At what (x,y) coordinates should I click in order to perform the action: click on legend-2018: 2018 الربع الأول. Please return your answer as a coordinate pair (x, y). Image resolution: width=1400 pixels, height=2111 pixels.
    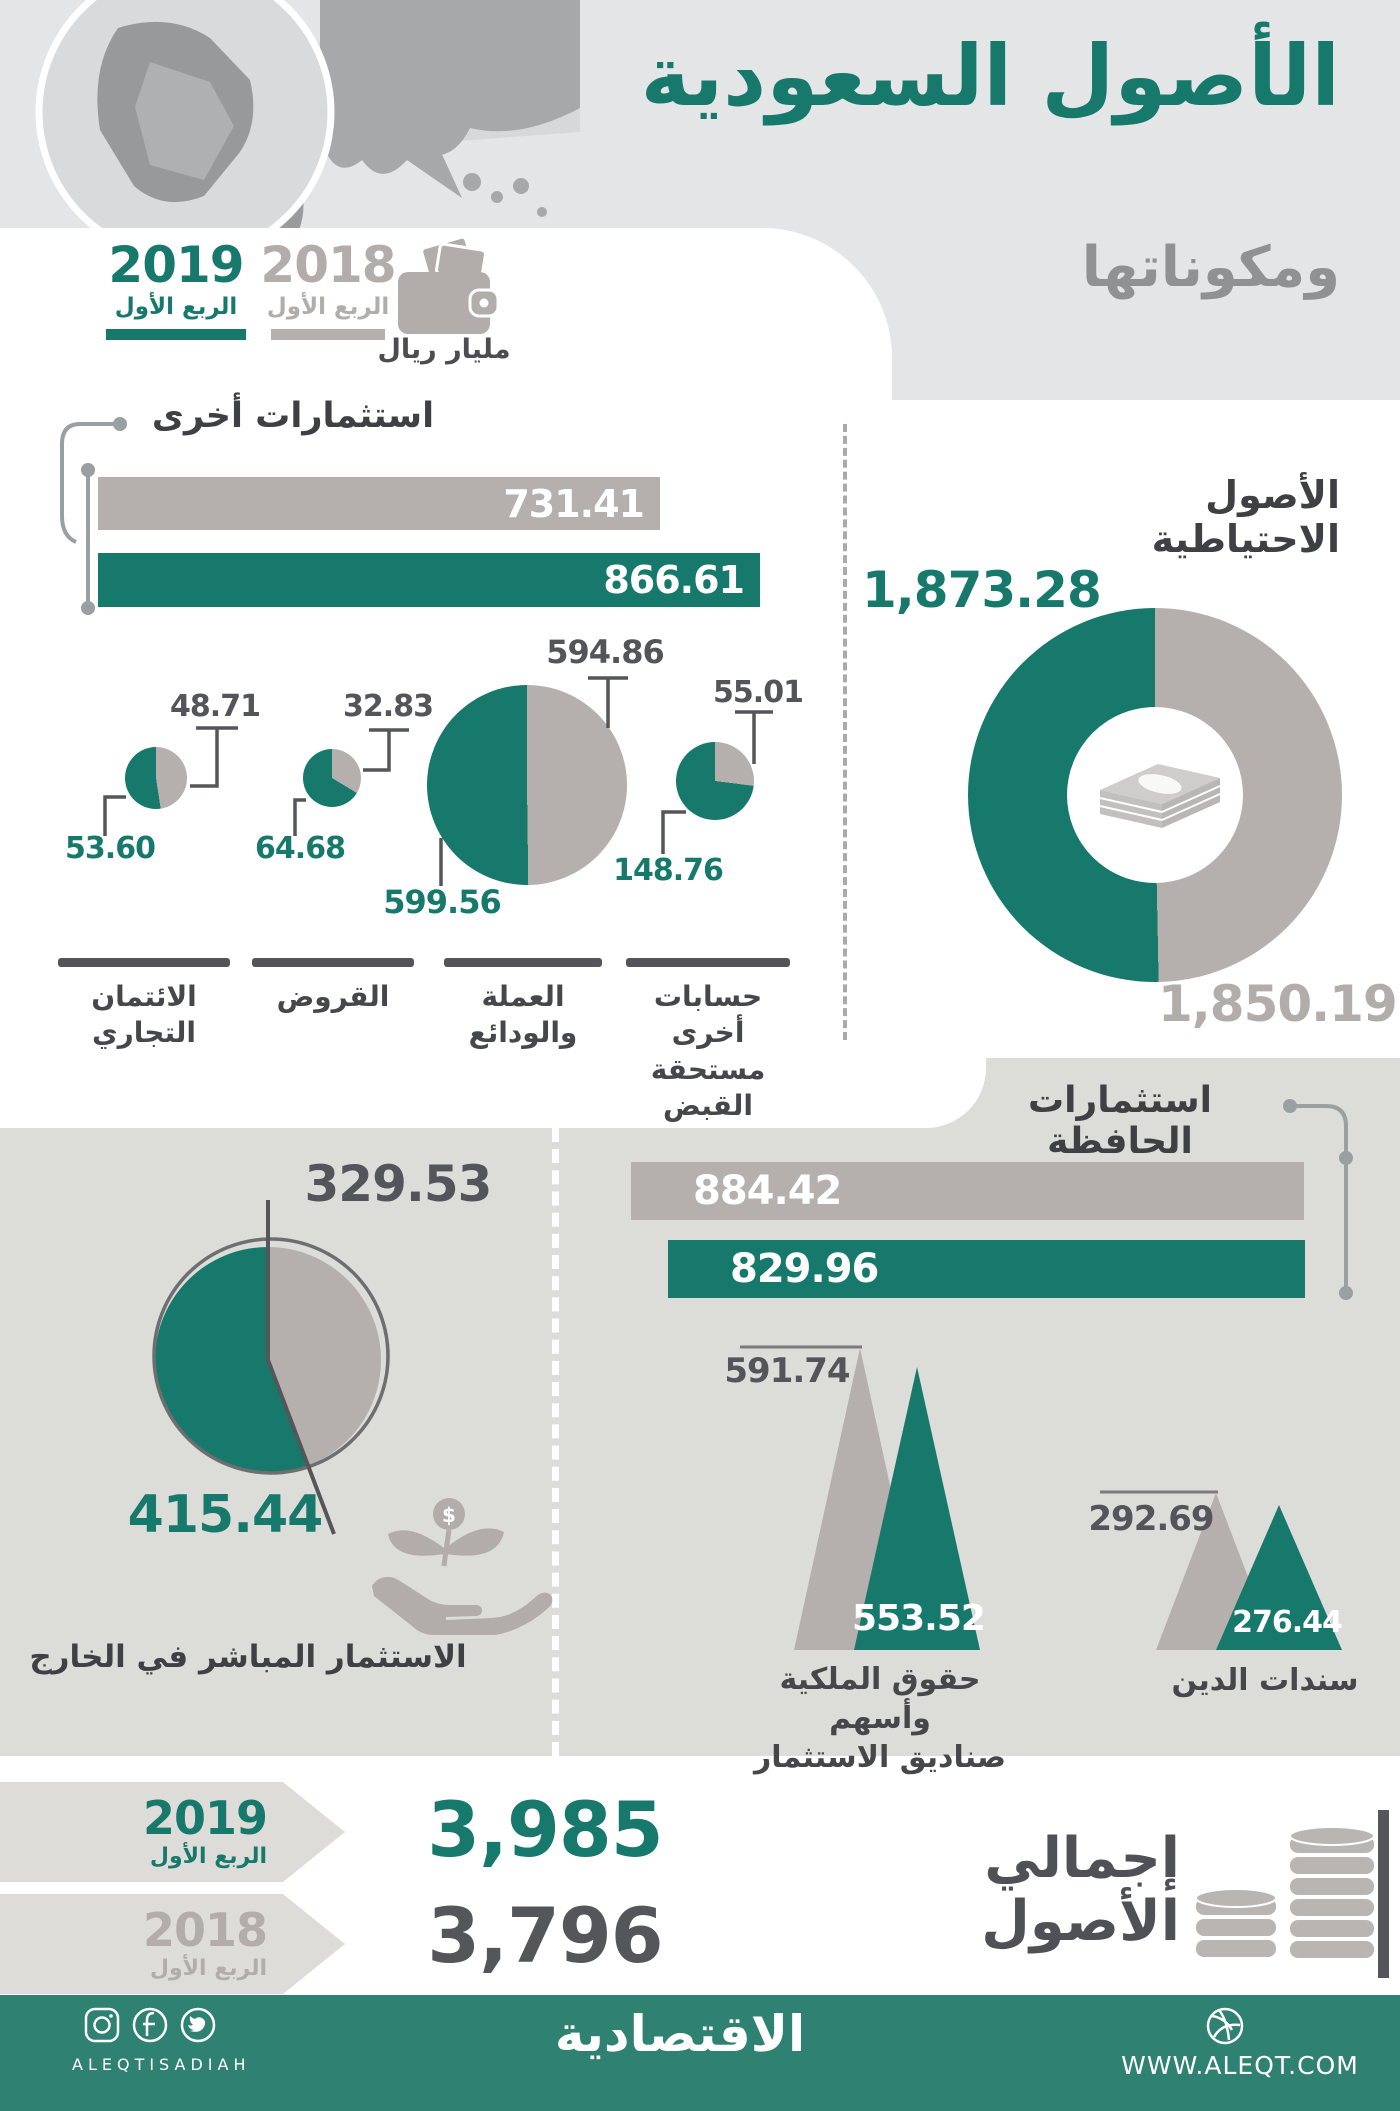
    Looking at the image, I should click on (328, 290).